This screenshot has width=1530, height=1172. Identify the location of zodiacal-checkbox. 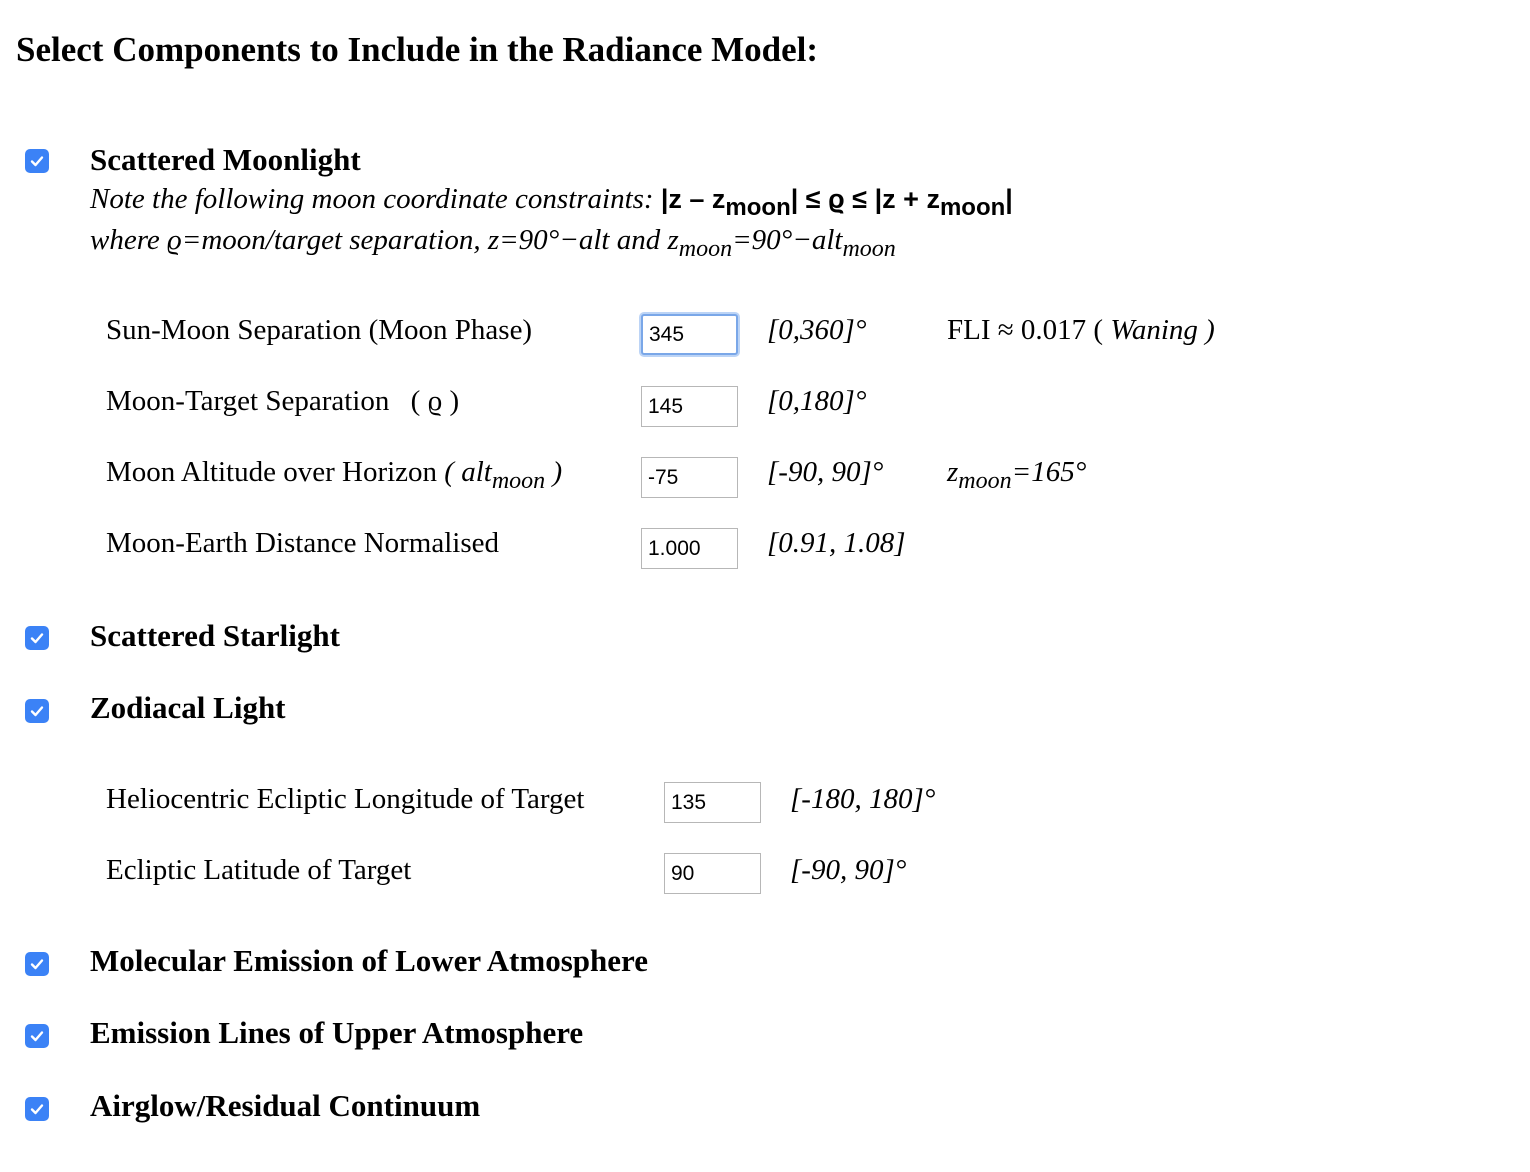
(37, 711).